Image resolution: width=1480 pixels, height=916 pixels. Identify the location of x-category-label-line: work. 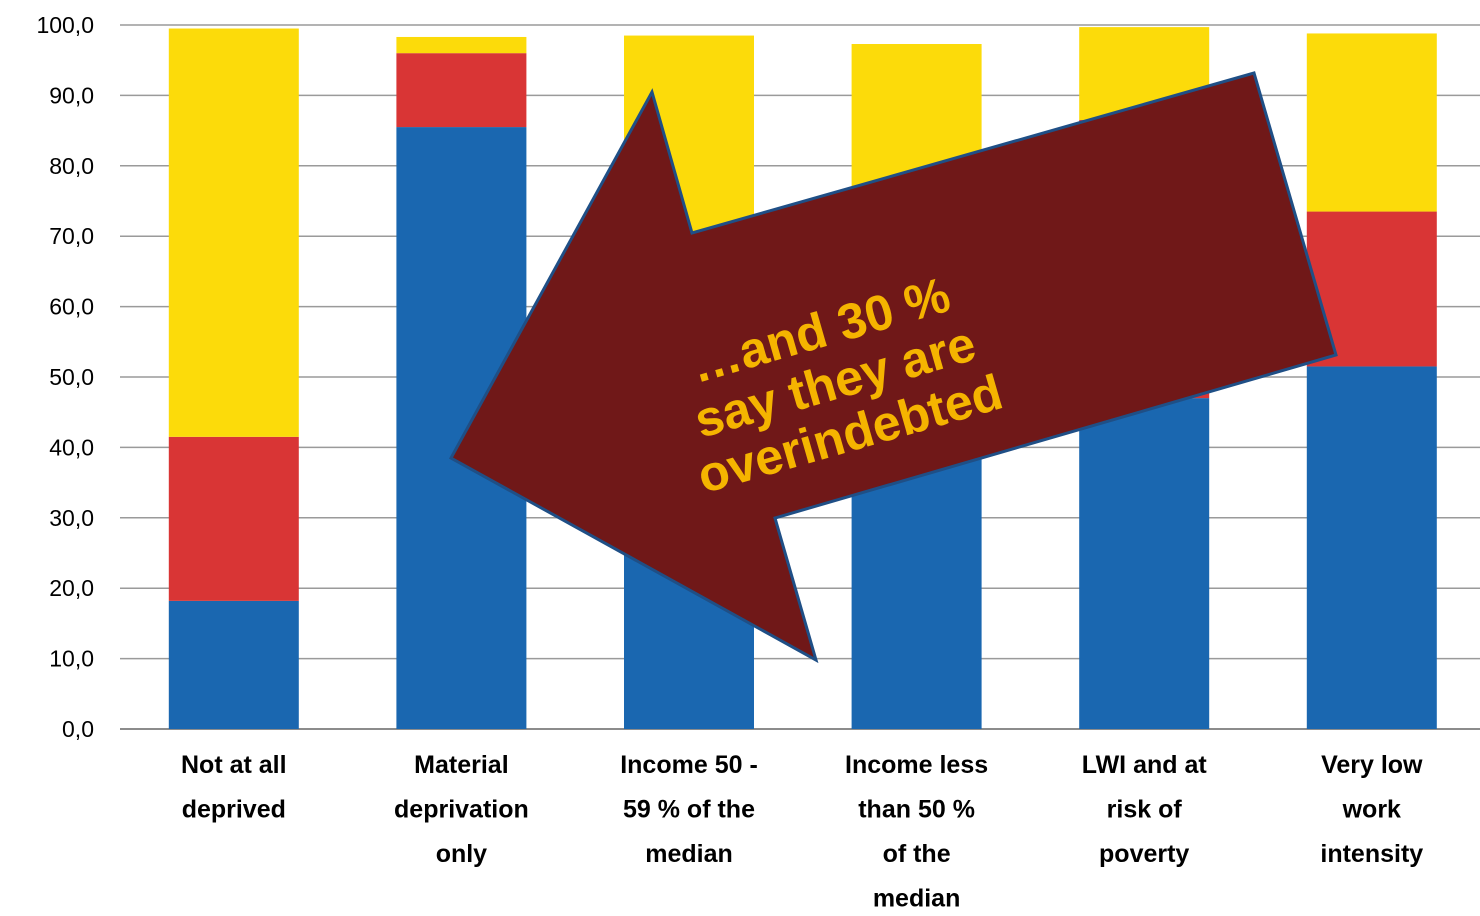
(1371, 810).